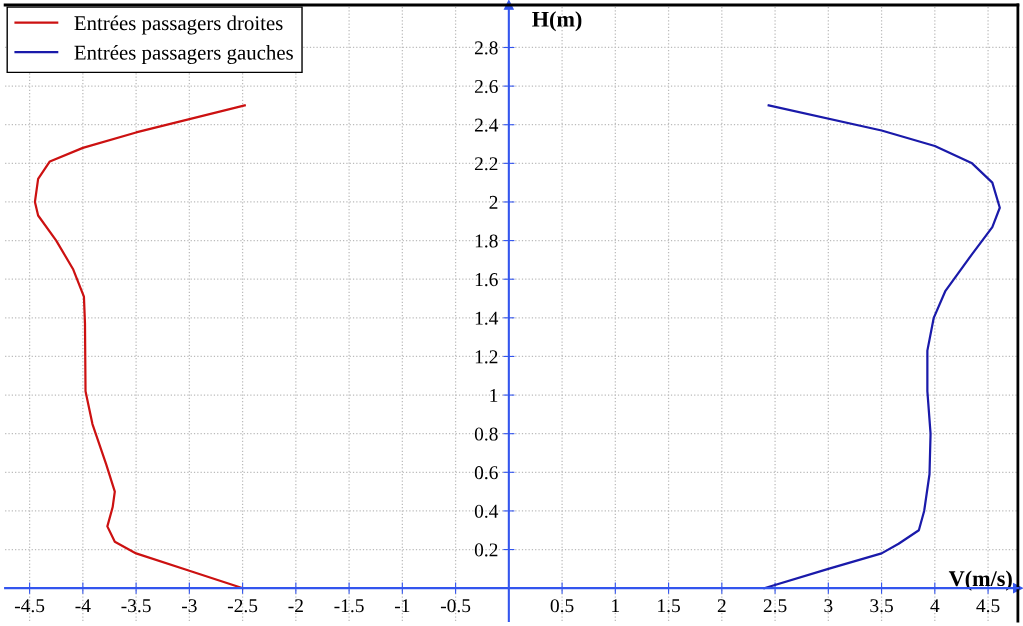 The height and width of the screenshot is (626, 1023). Describe the element at coordinates (486, 48) in the screenshot. I see `y-tick-label: 2.8` at that location.